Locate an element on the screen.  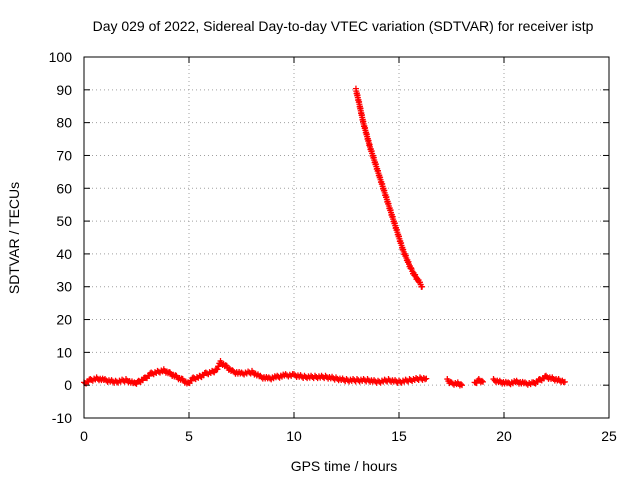
x-tick-label: 5 is located at coordinates (189, 436).